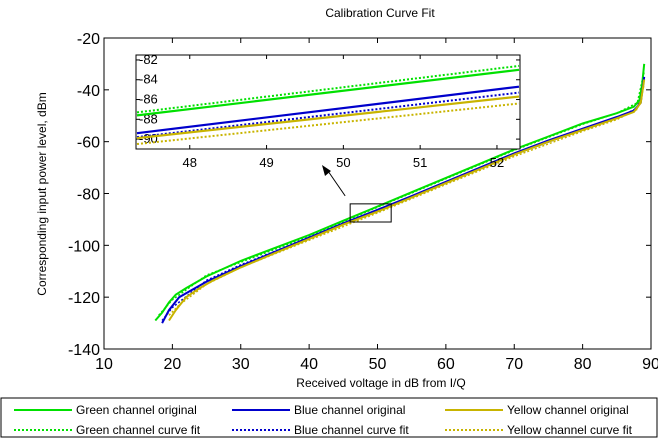  Describe the element at coordinates (172, 364) in the screenshot. I see `x-tick-label: 20` at that location.